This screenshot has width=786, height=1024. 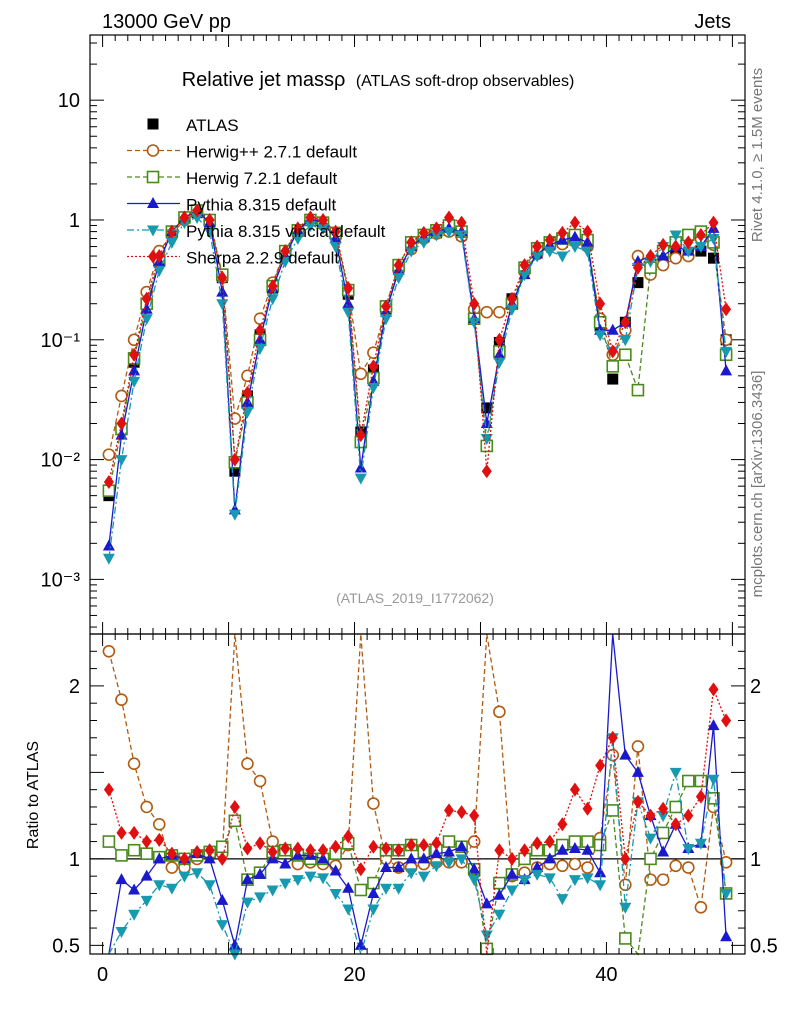 I want to click on side-label-rivet: Rivet 4.1.0, ≥ 1.5M events, so click(x=757, y=155).